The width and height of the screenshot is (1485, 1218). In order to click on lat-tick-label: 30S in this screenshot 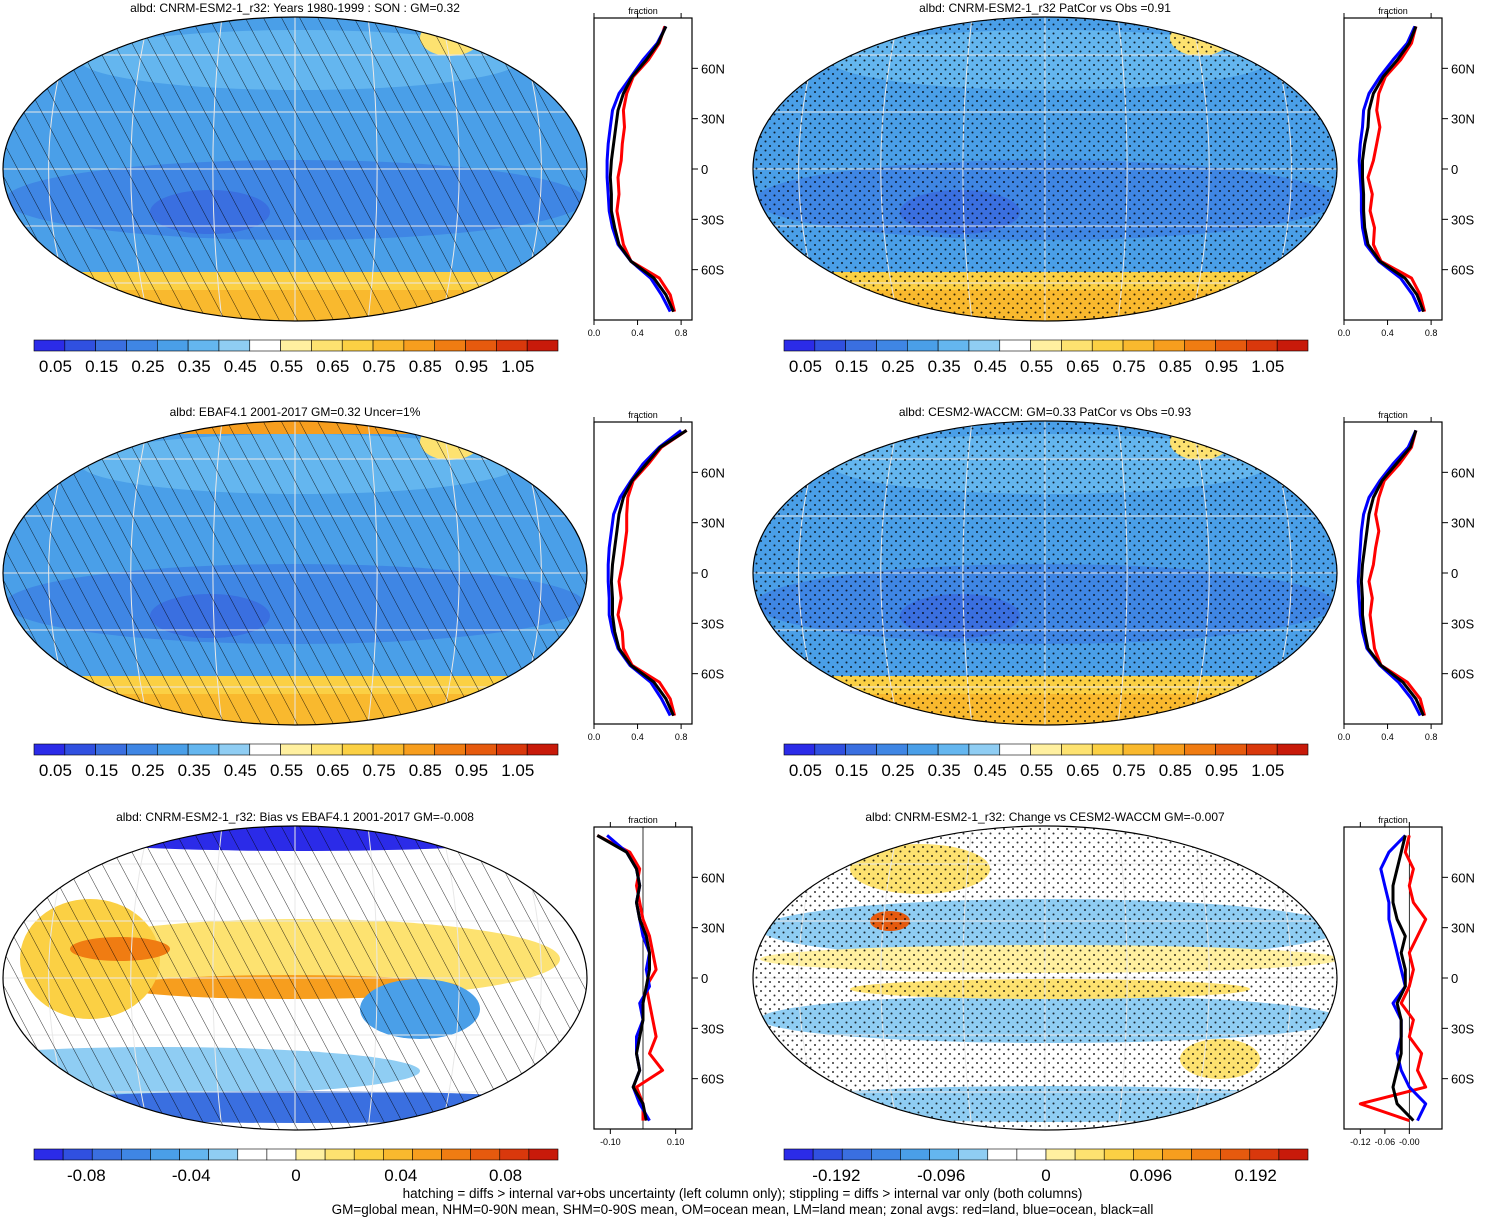, I will do `click(712, 219)`.